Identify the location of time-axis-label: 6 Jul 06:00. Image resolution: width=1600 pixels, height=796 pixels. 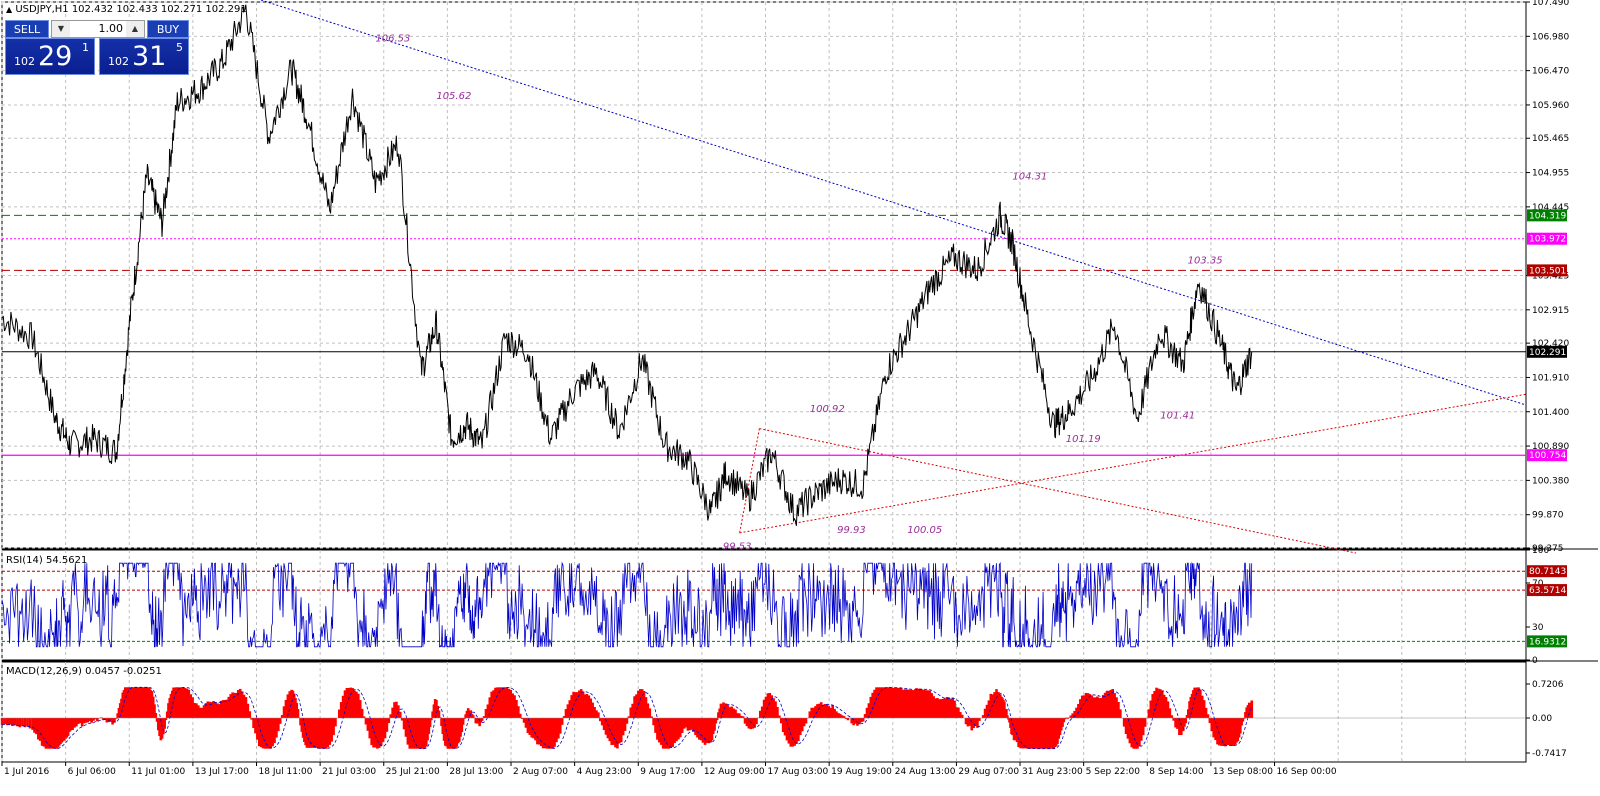
(92, 772).